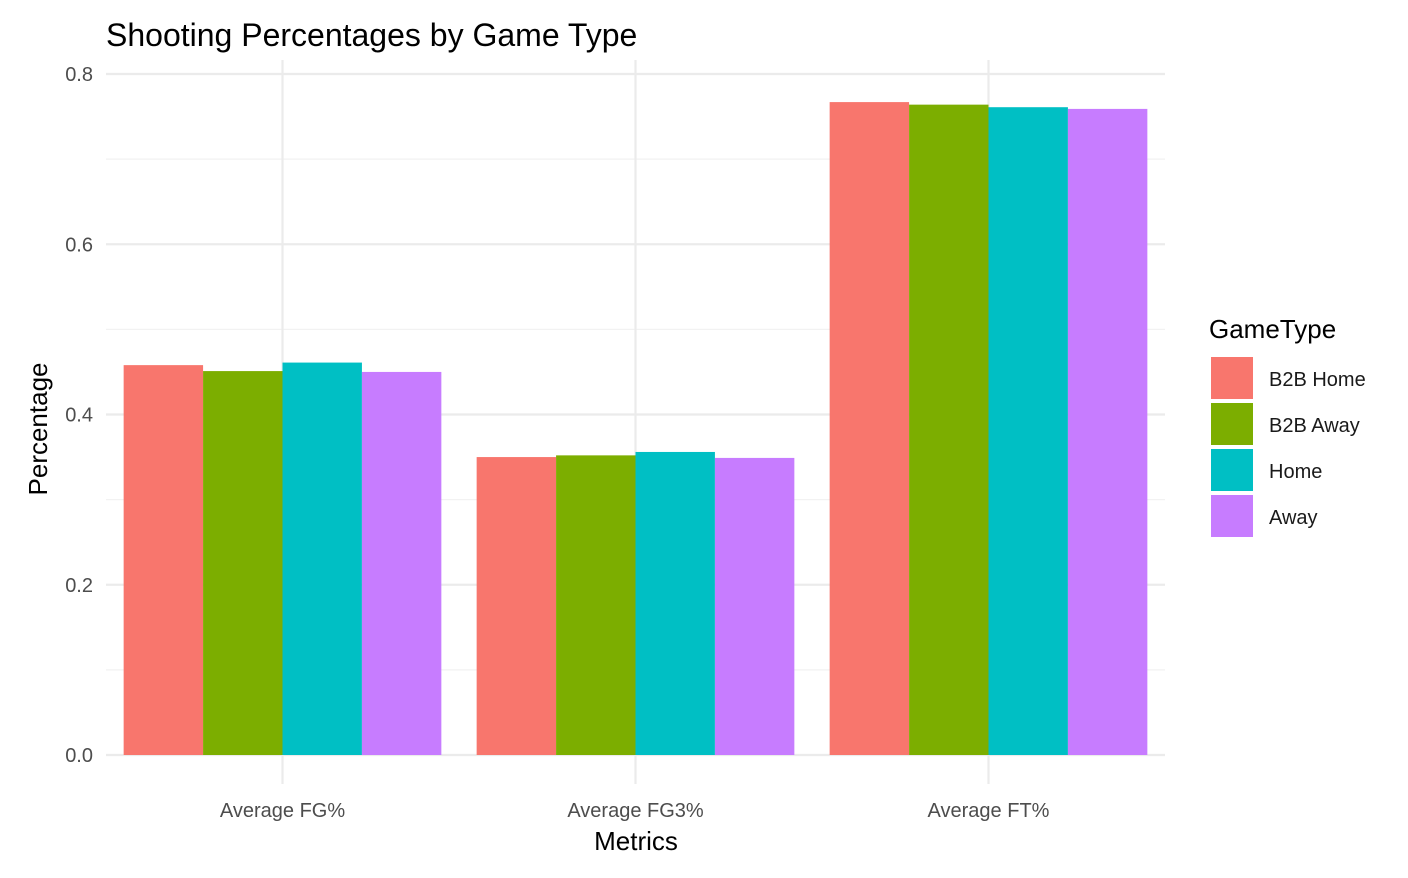 This screenshot has height=878, width=1408. What do you see at coordinates (79, 75) in the screenshot?
I see `y-tick-label: 0.8` at bounding box center [79, 75].